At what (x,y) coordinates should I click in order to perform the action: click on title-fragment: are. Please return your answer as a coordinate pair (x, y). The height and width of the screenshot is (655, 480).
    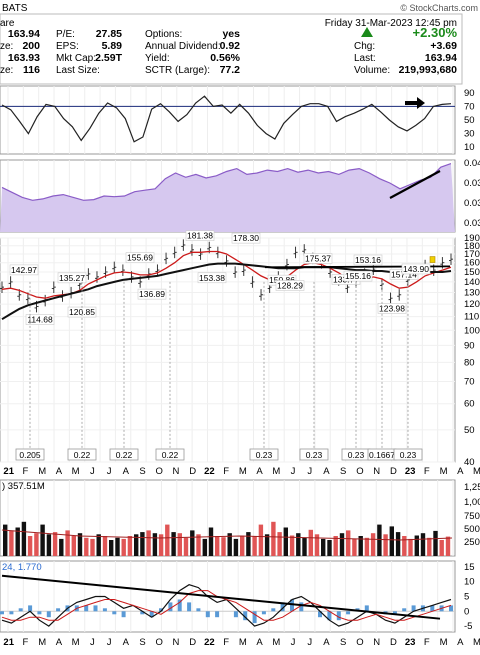
    Looking at the image, I should click on (7, 23).